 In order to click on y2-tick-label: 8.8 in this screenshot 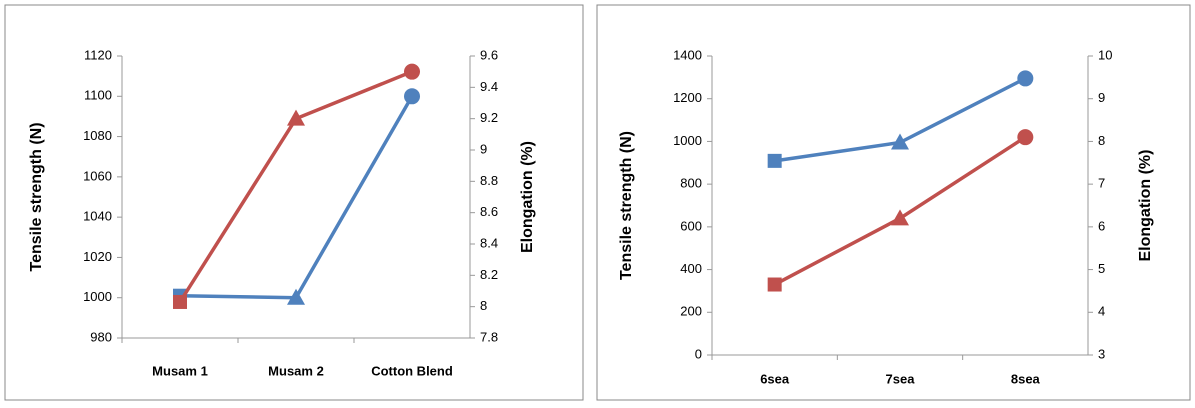, I will do `click(489, 180)`.